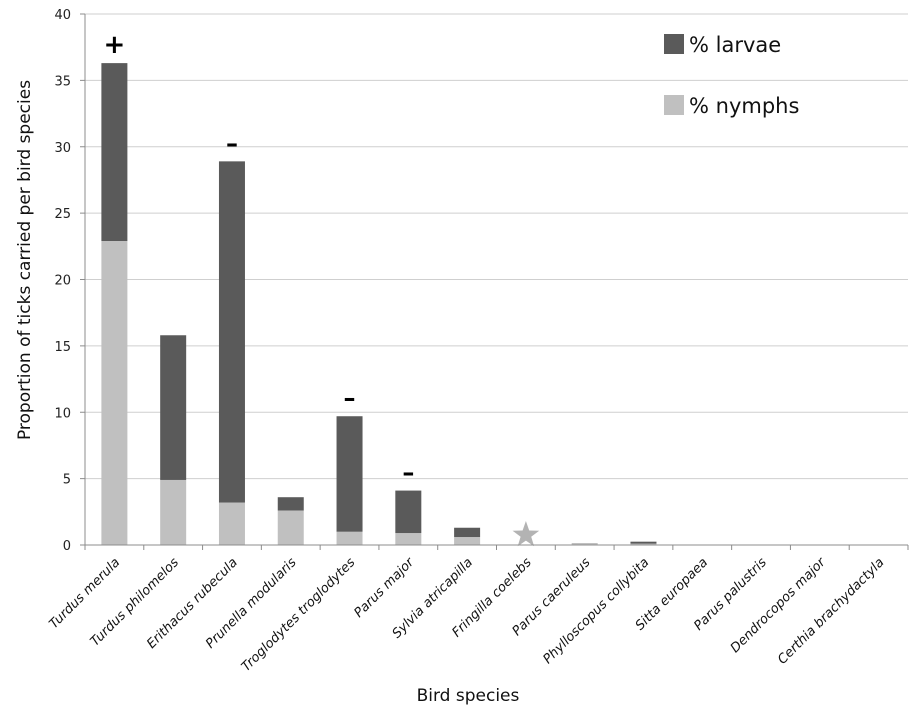 The height and width of the screenshot is (710, 912). I want to click on x-axis-title: Bird species, so click(468, 696).